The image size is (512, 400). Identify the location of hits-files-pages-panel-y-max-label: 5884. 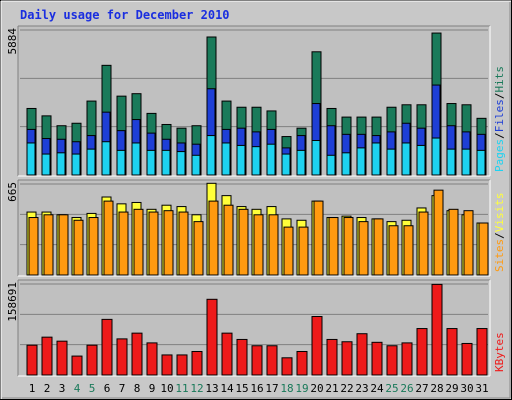
(12, 41).